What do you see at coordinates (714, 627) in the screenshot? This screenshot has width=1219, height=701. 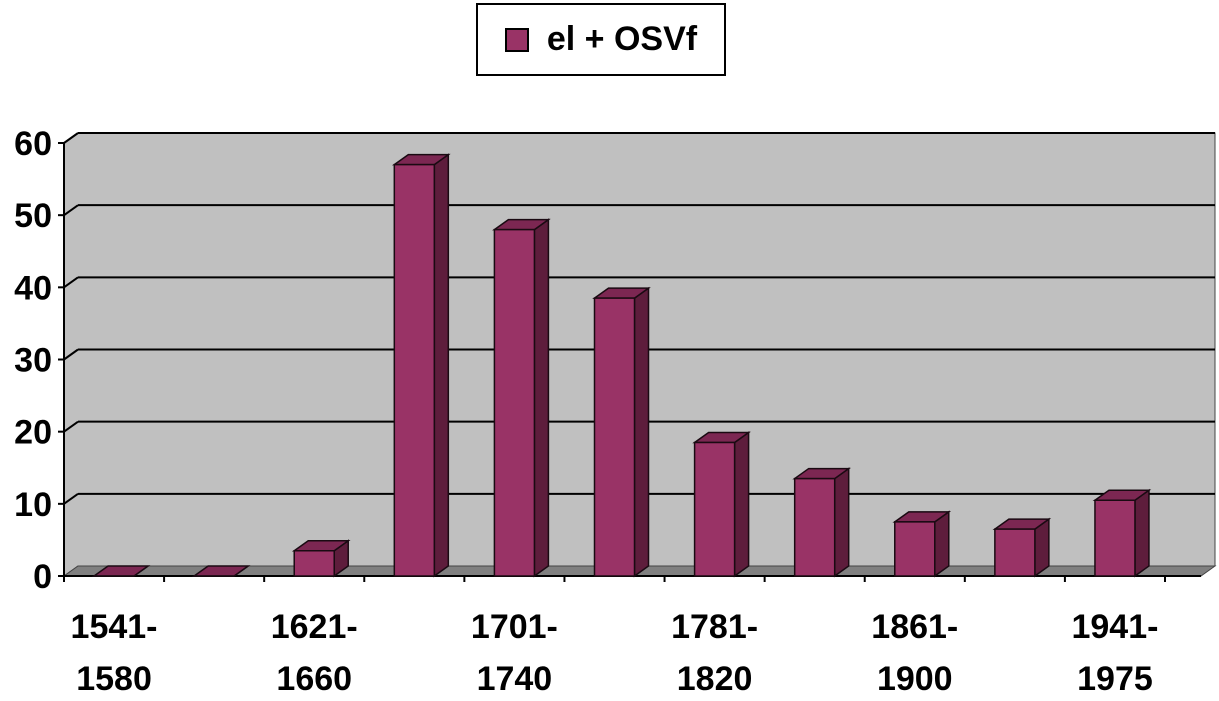 I see `x-tick-label: 1781-` at bounding box center [714, 627].